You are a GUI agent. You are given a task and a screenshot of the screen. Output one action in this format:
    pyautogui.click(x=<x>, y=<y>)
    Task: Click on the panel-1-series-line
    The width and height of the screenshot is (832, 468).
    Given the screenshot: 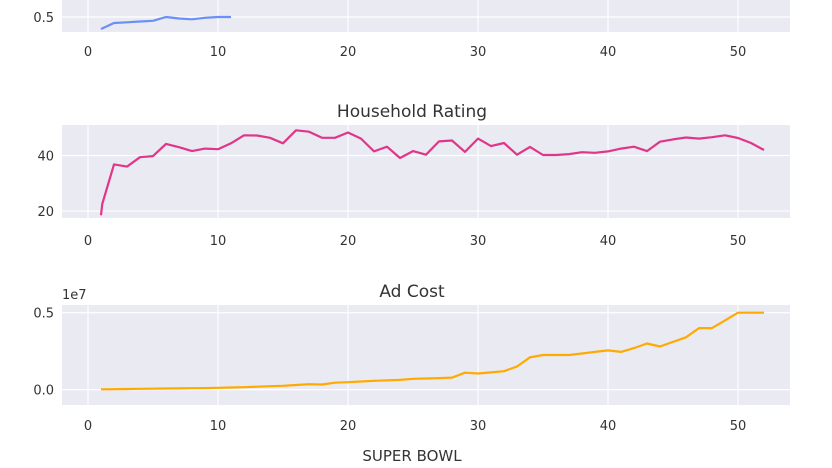 What is the action you would take?
    pyautogui.click(x=165, y=22)
    